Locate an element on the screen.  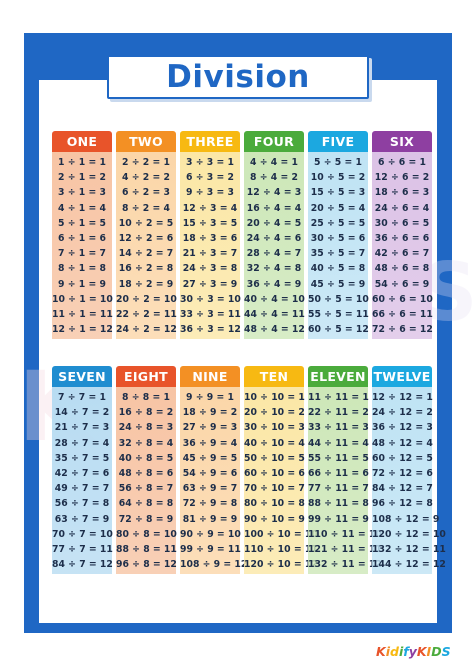
table-row: 27 ÷ 9 = 3 is located at coordinates (210, 428).